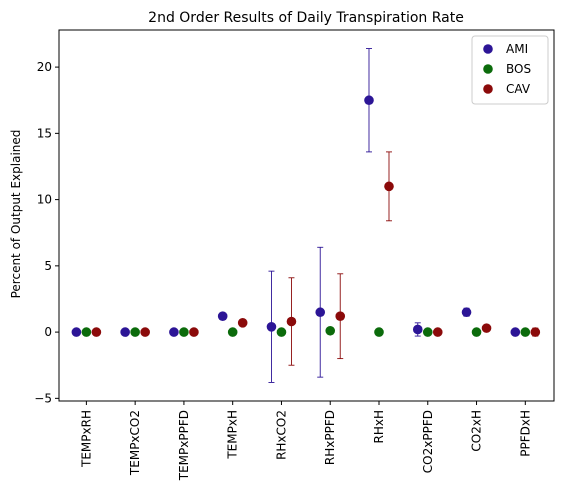 The width and height of the screenshot is (565, 501). Describe the element at coordinates (428, 441) in the screenshot. I see `x-tick-label: CO2xPPFD` at that location.